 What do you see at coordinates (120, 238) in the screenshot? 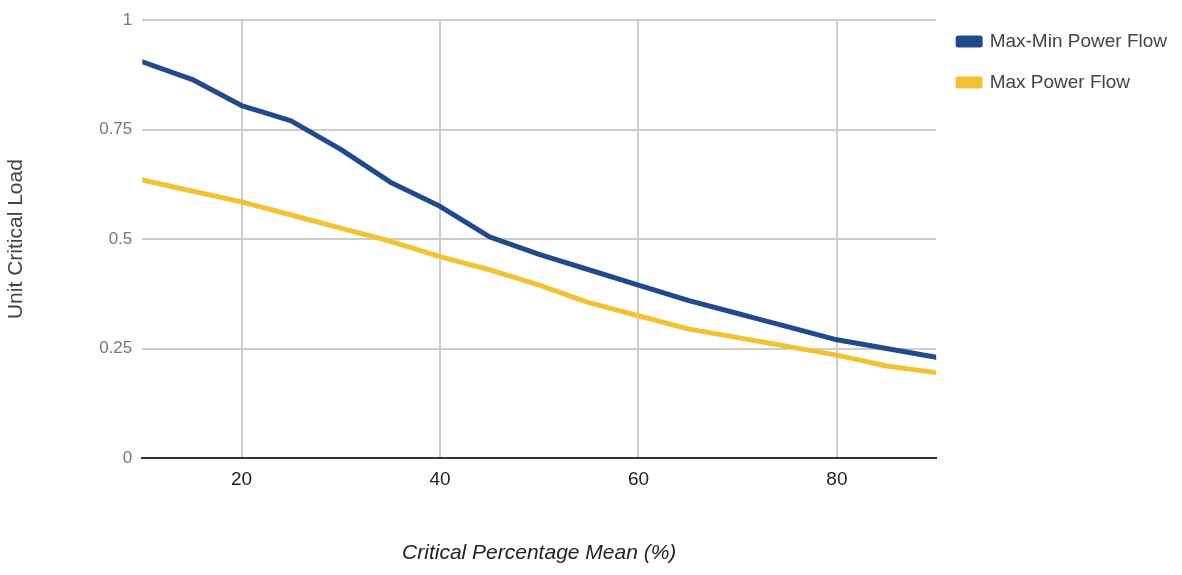
I see `y-tick-label: 0.5` at bounding box center [120, 238].